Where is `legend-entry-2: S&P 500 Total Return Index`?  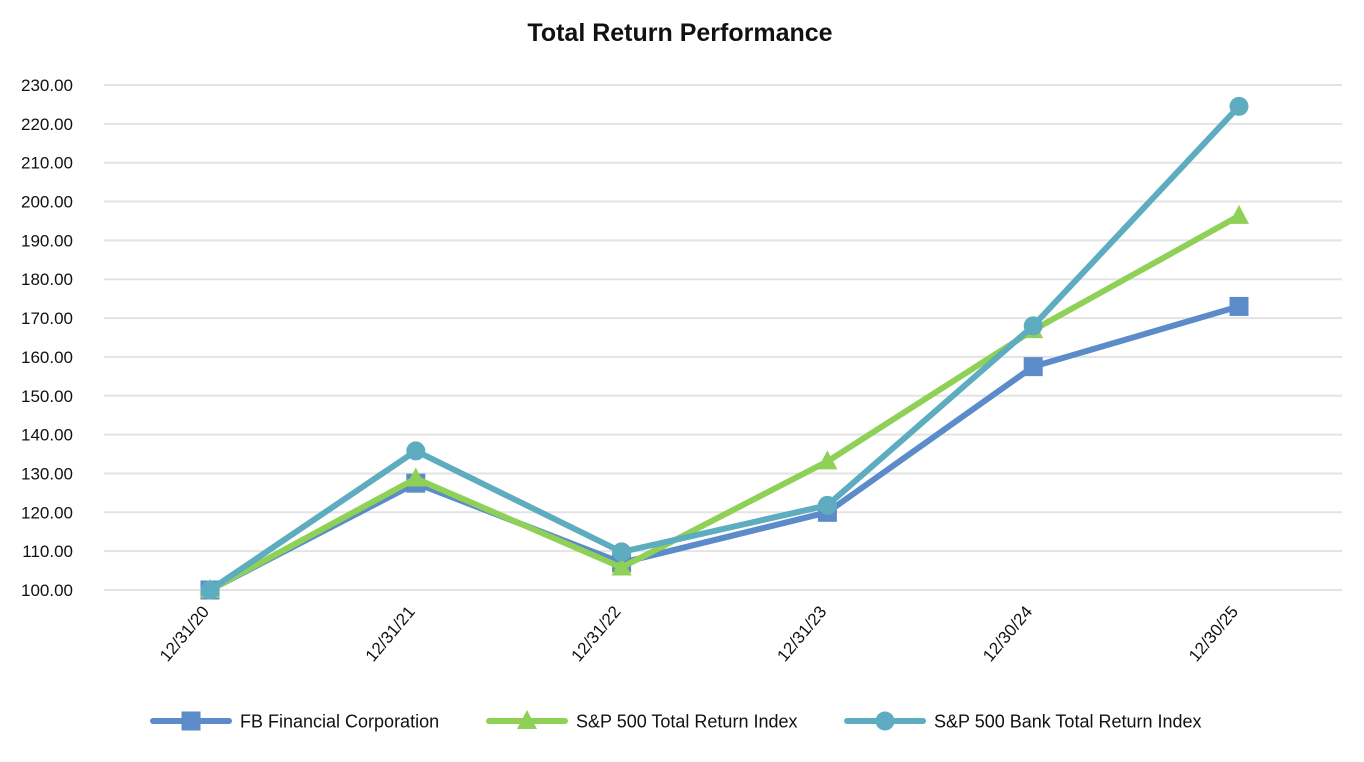
legend-entry-2: S&P 500 Total Return Index is located at coordinates (641, 721).